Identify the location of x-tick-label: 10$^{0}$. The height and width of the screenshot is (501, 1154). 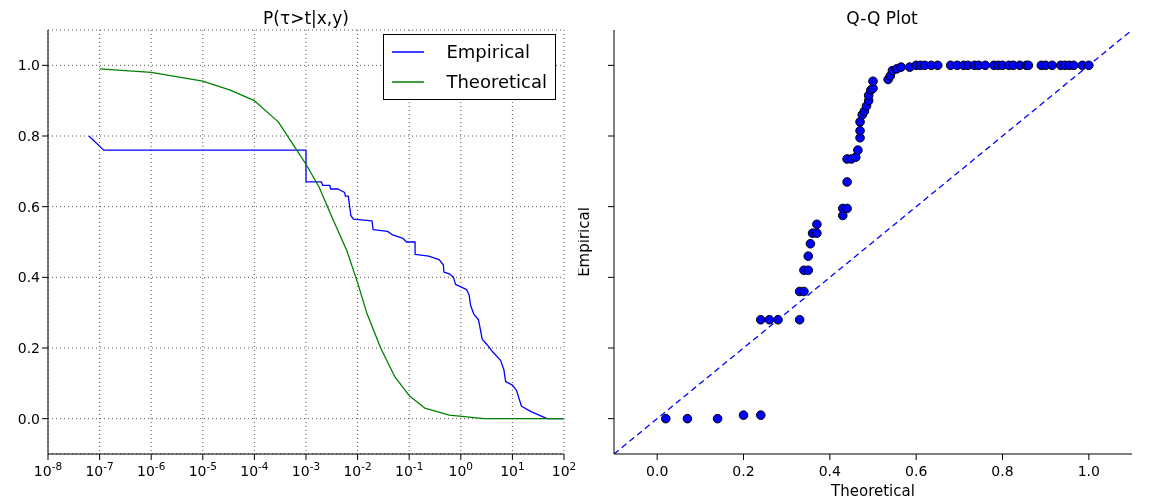
(461, 469).